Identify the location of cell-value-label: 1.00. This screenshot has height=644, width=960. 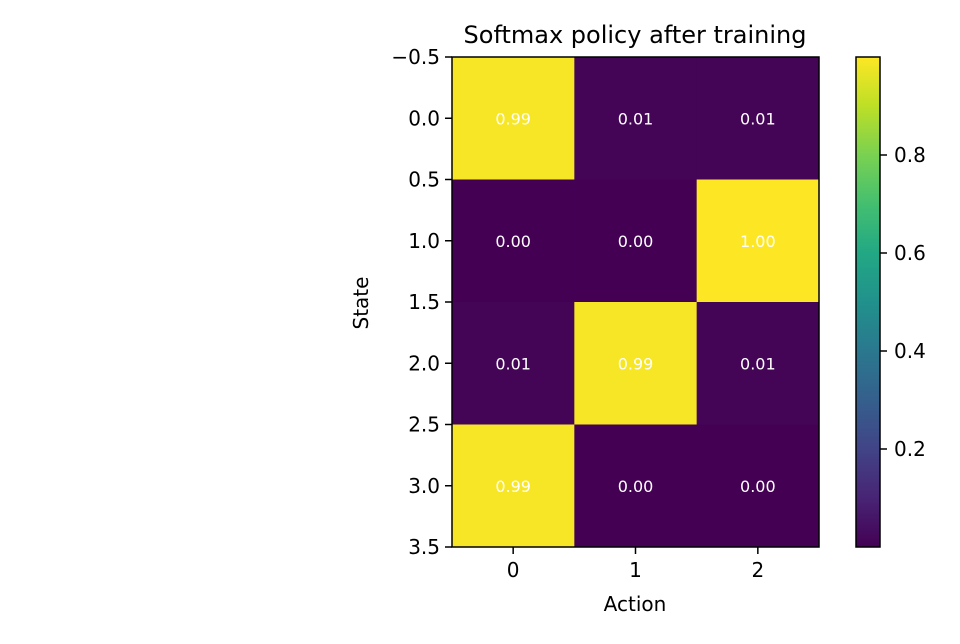
(758, 241).